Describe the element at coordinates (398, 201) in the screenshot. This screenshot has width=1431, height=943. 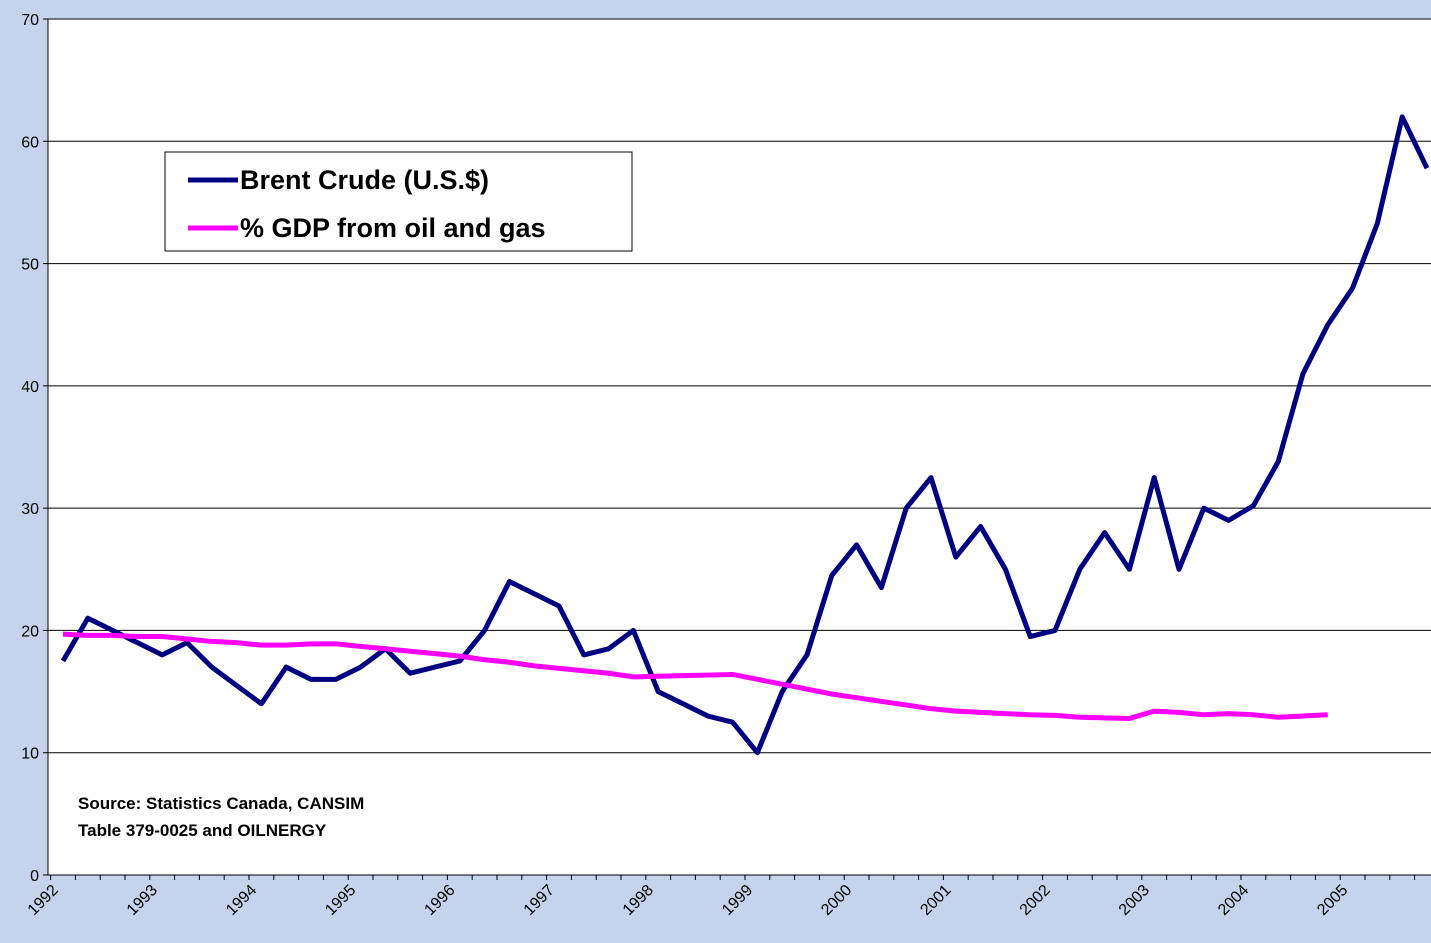
I see `legend-box` at that location.